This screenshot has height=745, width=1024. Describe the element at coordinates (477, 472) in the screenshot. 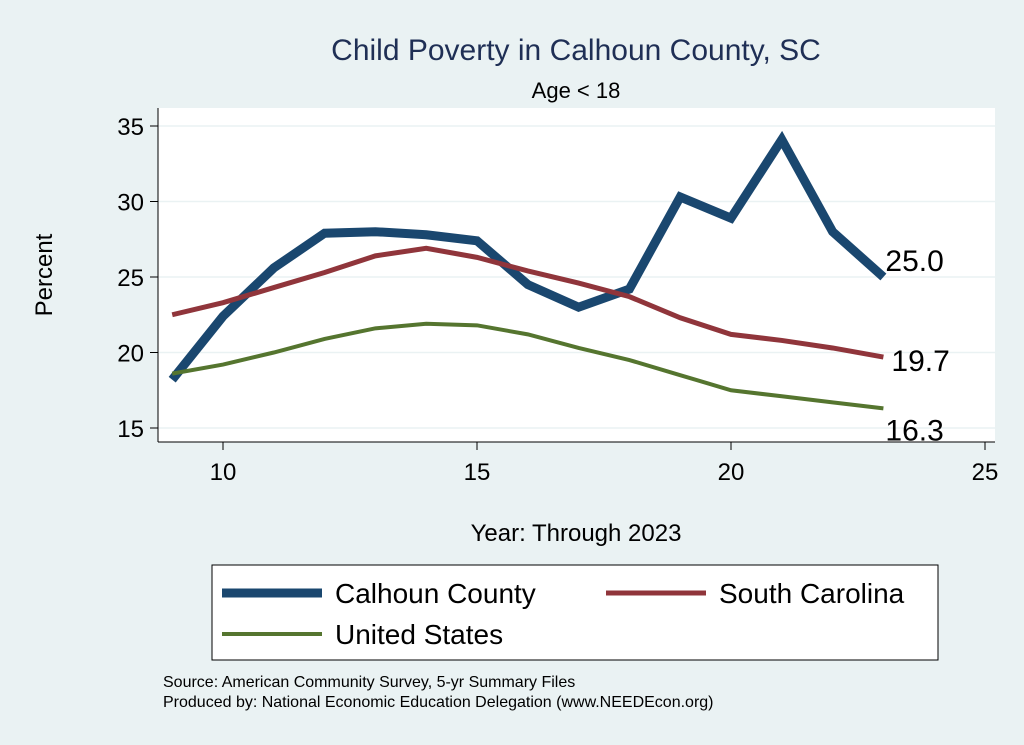

I see `x-tick-label: 15` at that location.